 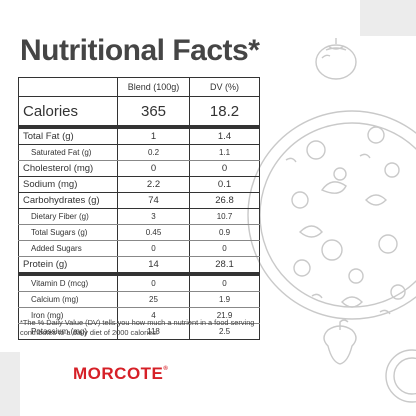 What do you see at coordinates (224, 266) in the screenshot?
I see `dv-value: 28.1` at bounding box center [224, 266].